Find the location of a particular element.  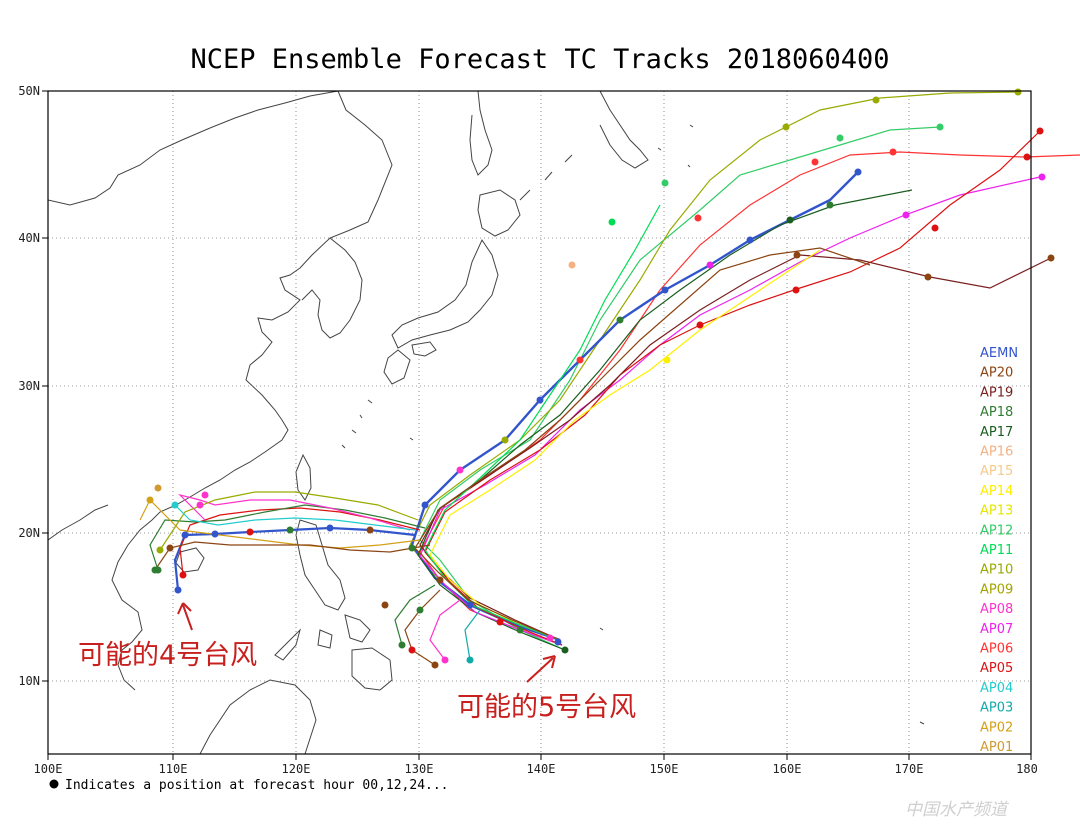

legend-item-ap01: AP01 is located at coordinates (996, 747).